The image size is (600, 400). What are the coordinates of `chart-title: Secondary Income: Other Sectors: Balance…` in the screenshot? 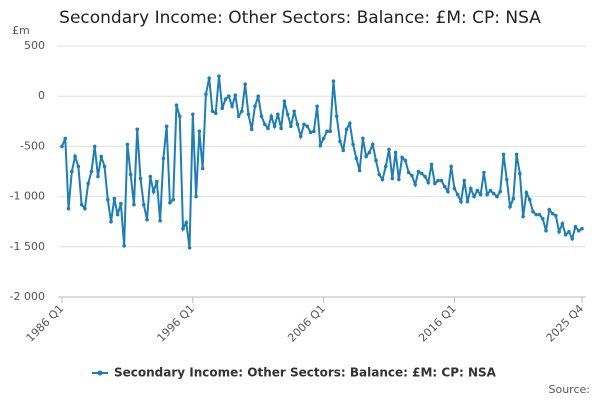 It's located at (300, 18).